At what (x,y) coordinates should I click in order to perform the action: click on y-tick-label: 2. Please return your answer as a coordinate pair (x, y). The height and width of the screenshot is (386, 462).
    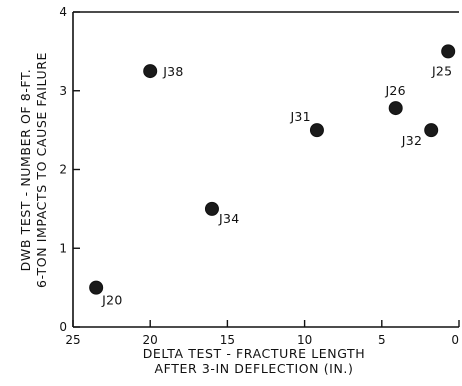
    Looking at the image, I should click on (63, 170).